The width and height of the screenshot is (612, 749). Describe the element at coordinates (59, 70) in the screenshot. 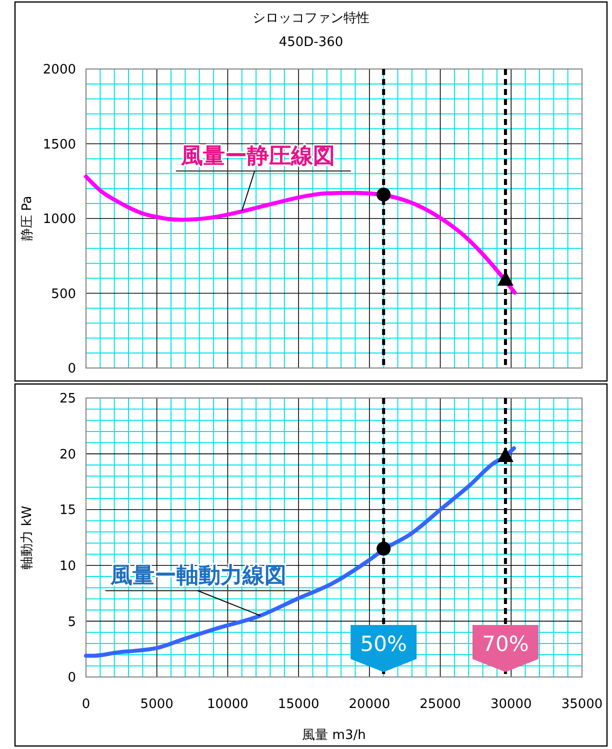

I see `y-tick-label: 2000` at that location.